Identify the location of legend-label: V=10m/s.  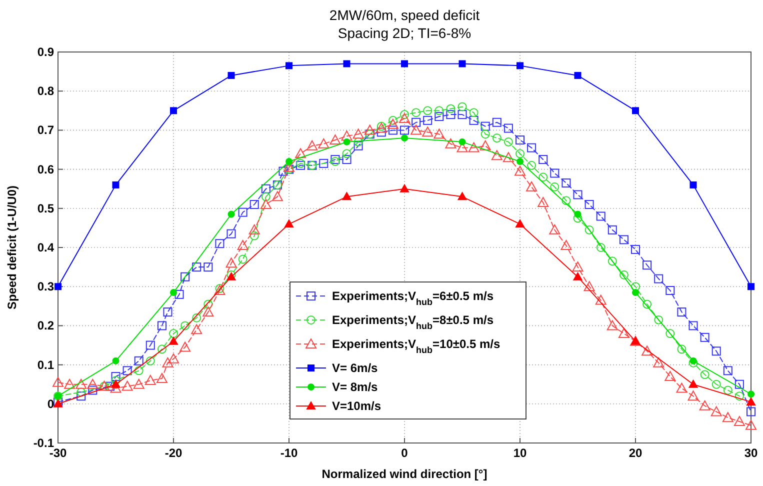
(357, 406).